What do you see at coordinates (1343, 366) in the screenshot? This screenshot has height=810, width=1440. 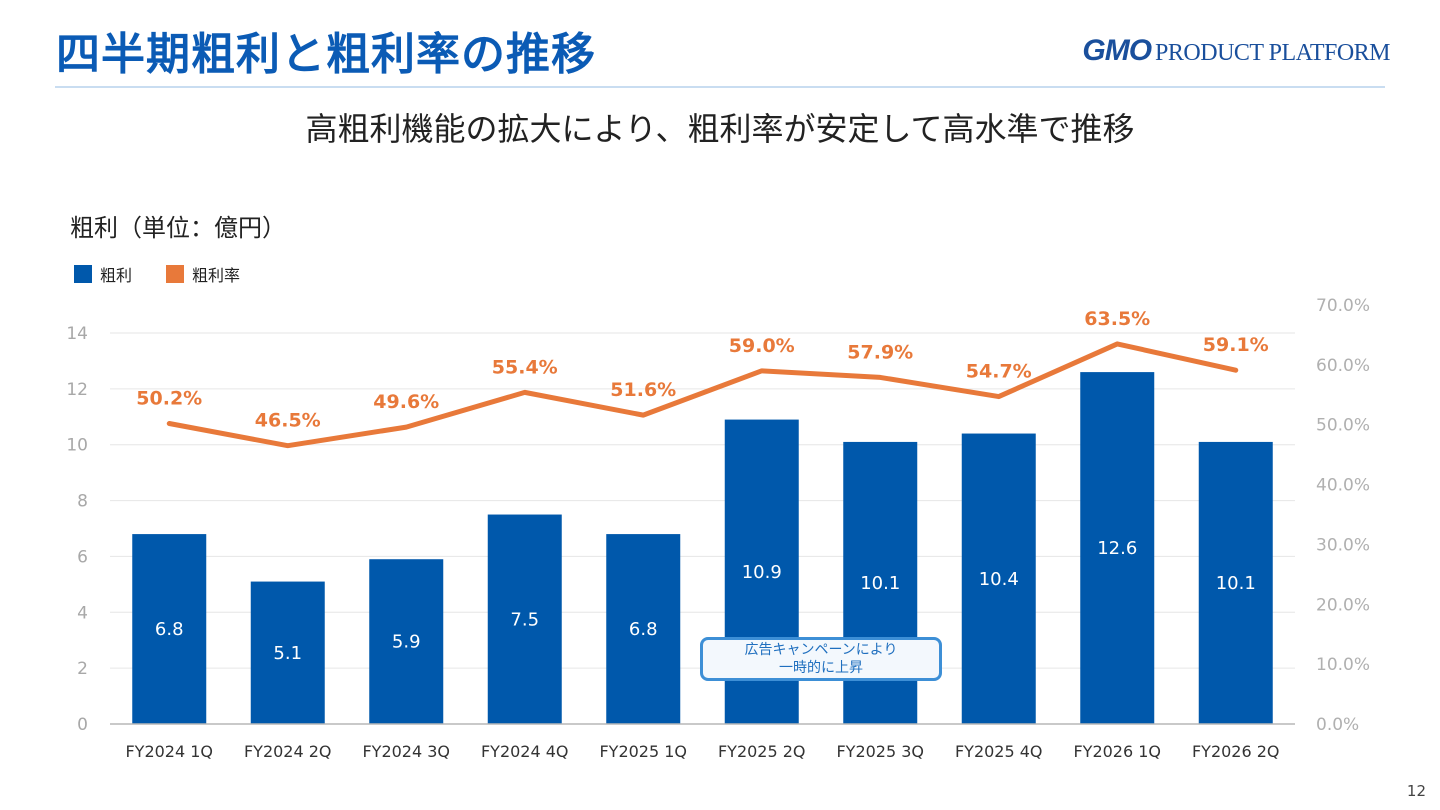 I see `y2-tick-label: 60.0%` at bounding box center [1343, 366].